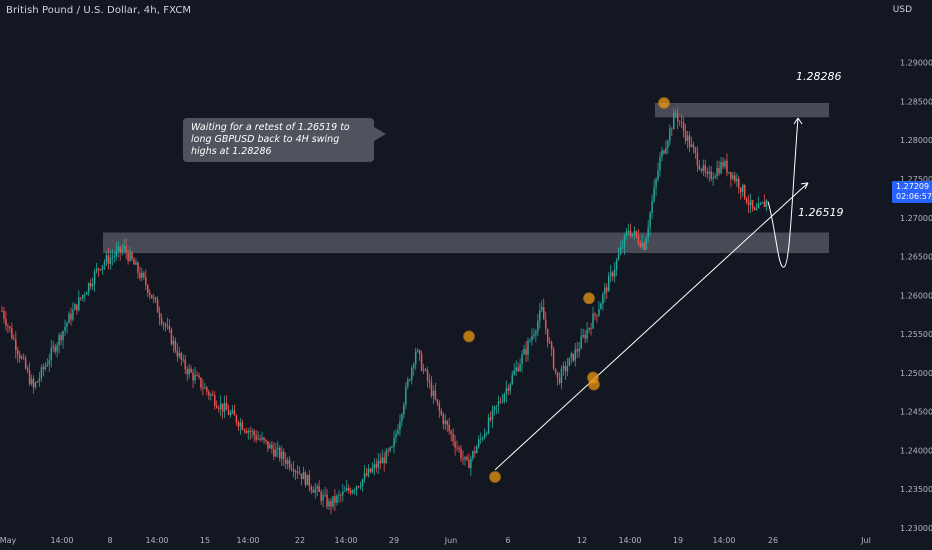  What do you see at coordinates (912, 192) in the screenshot?
I see `last-price-badge: 1.27209 02:06:57` at bounding box center [912, 192].